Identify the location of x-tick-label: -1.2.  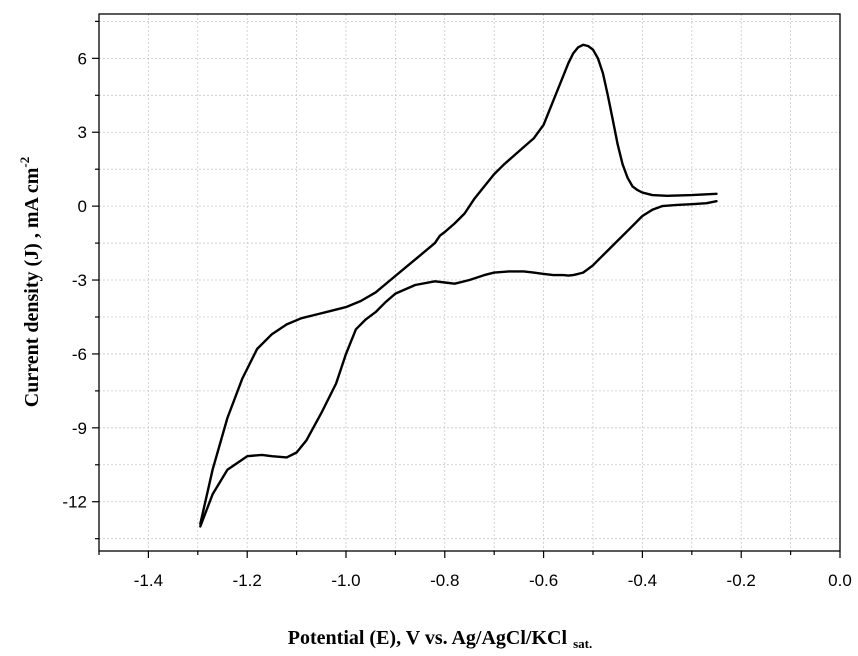
(247, 580).